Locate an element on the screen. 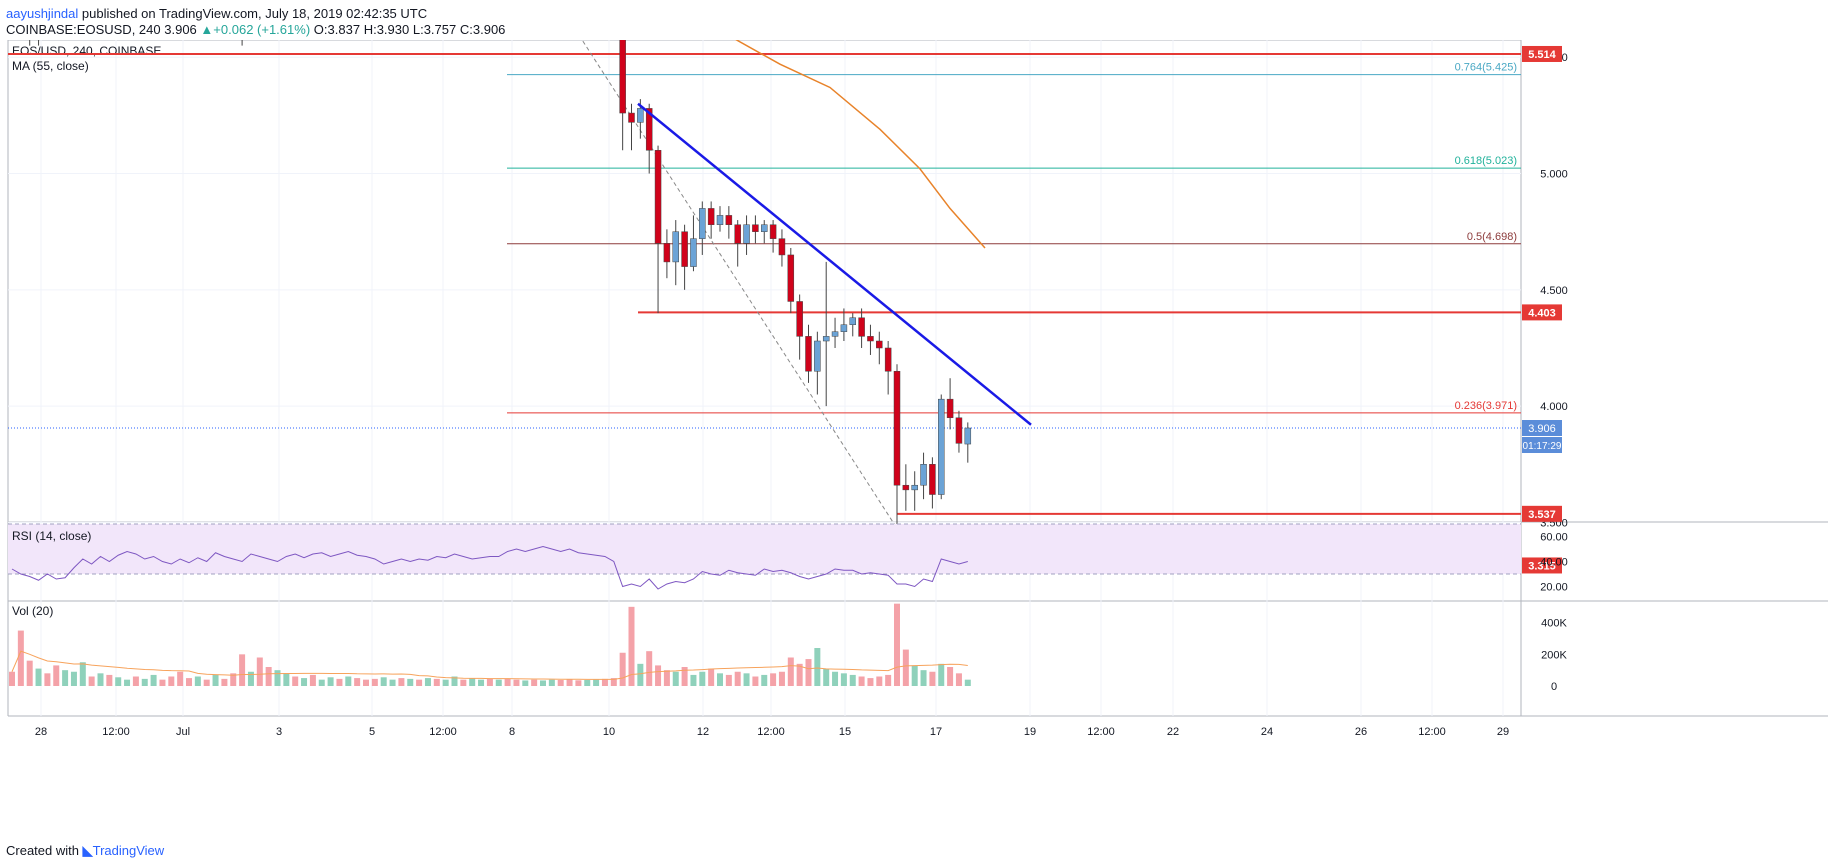  close-value: 3.906 is located at coordinates (489, 29).